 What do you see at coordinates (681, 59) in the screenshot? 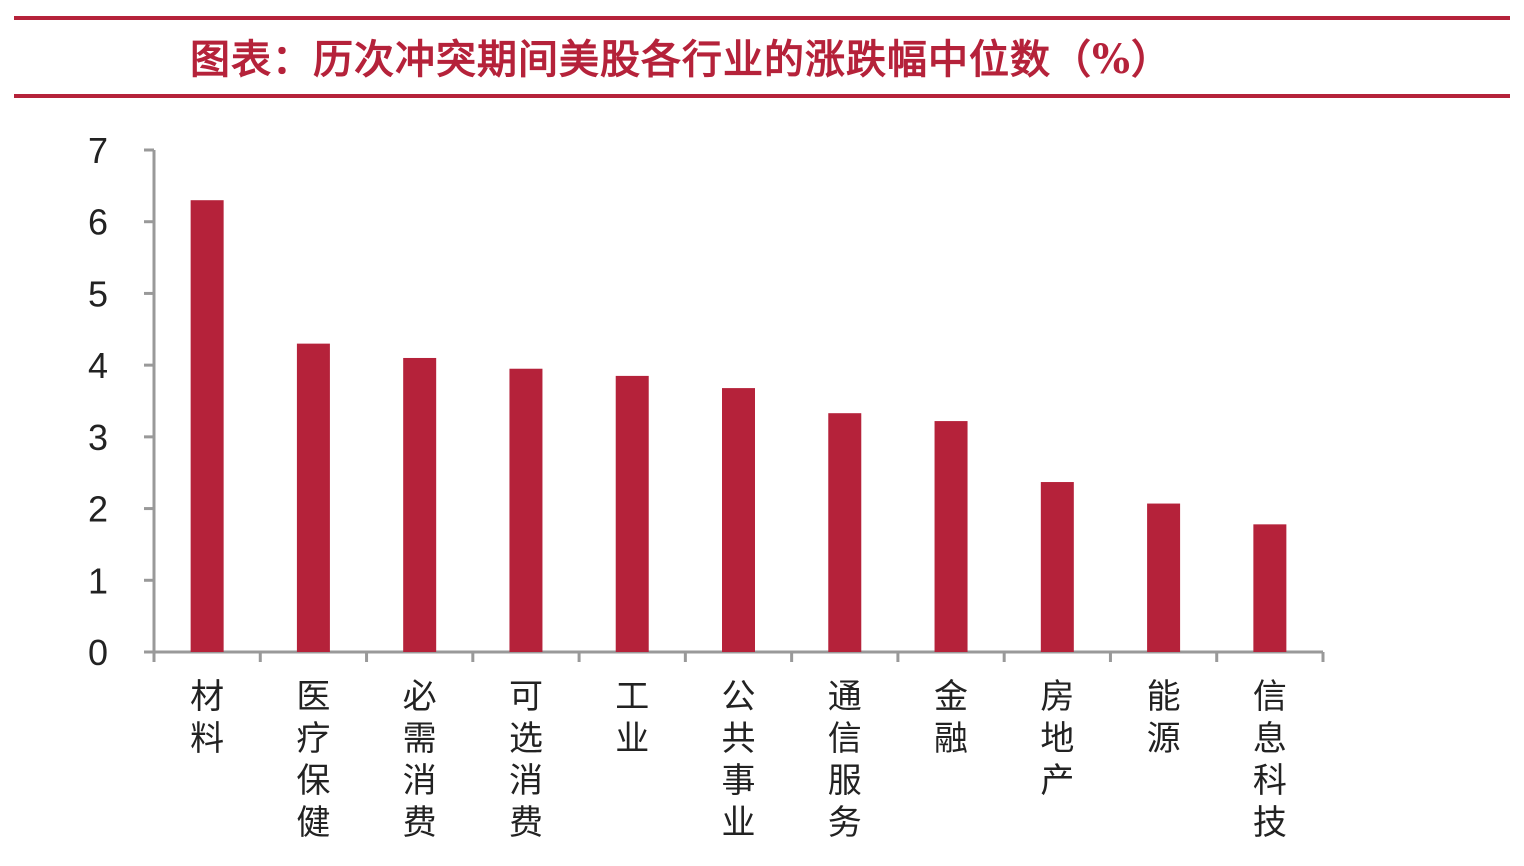
I see `chart-title: 图表：历次冲突期间美股各行业的涨跌幅中位数（%）` at bounding box center [681, 59].